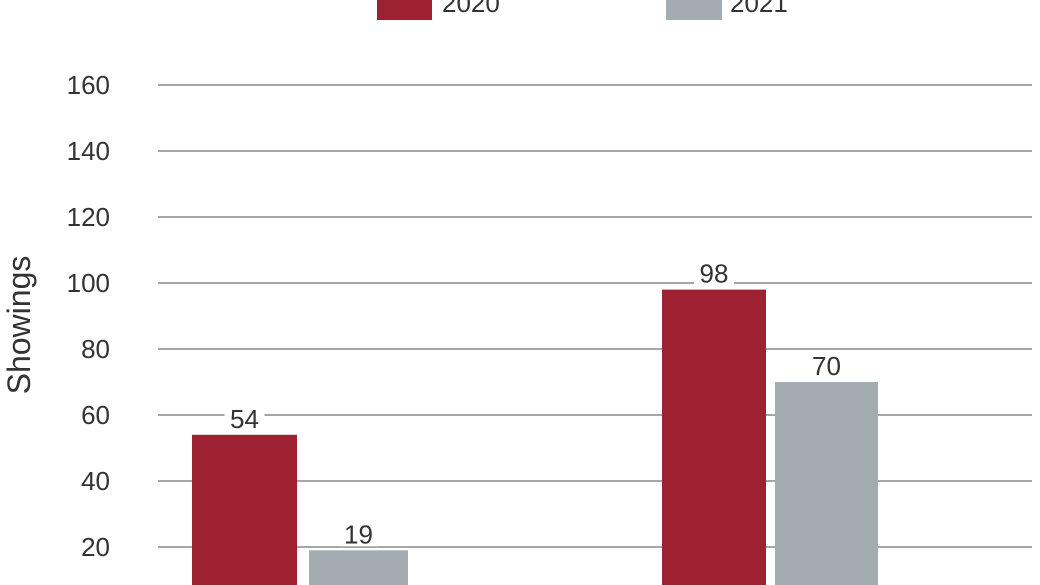 The image size is (1040, 585). I want to click on y-axis-ticks: 20 40 60 80 100 120 140 160, so click(88, 316).